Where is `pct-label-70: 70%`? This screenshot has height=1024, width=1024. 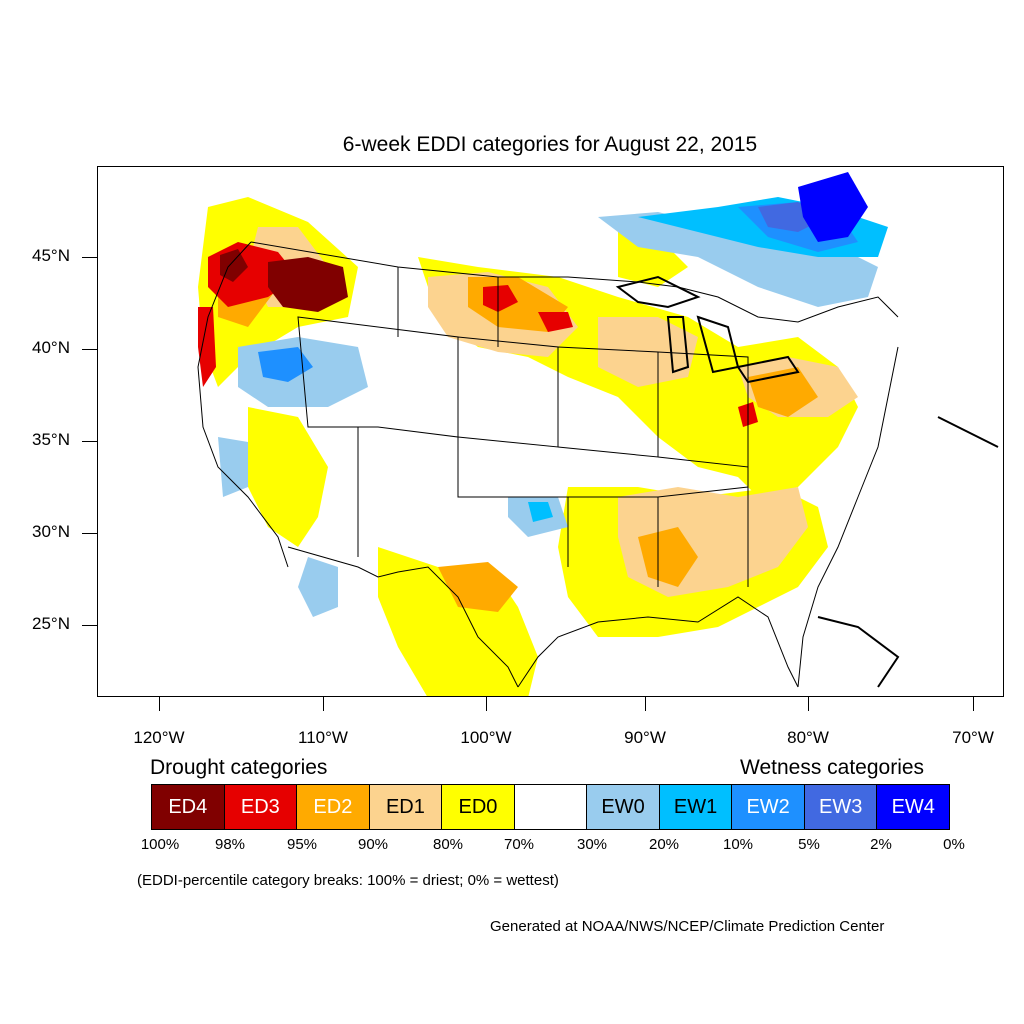
pct-label-70: 70% is located at coordinates (519, 844).